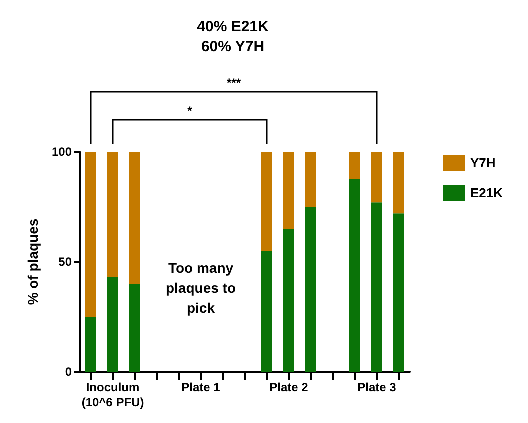  Describe the element at coordinates (201, 387) in the screenshot. I see `x-tick-label: Plate 1` at that location.